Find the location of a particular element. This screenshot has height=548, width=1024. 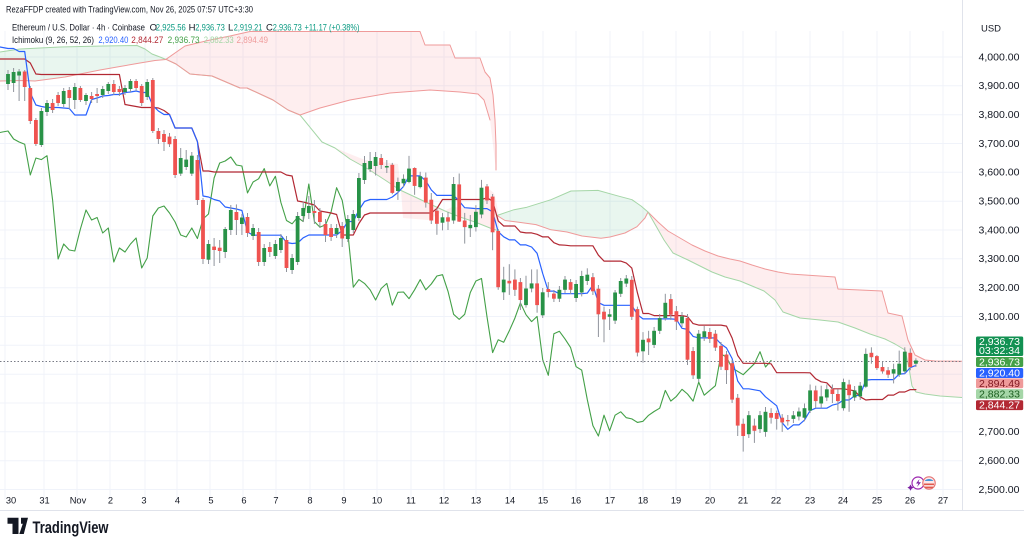

svg-text: 2 is located at coordinates (110, 501).